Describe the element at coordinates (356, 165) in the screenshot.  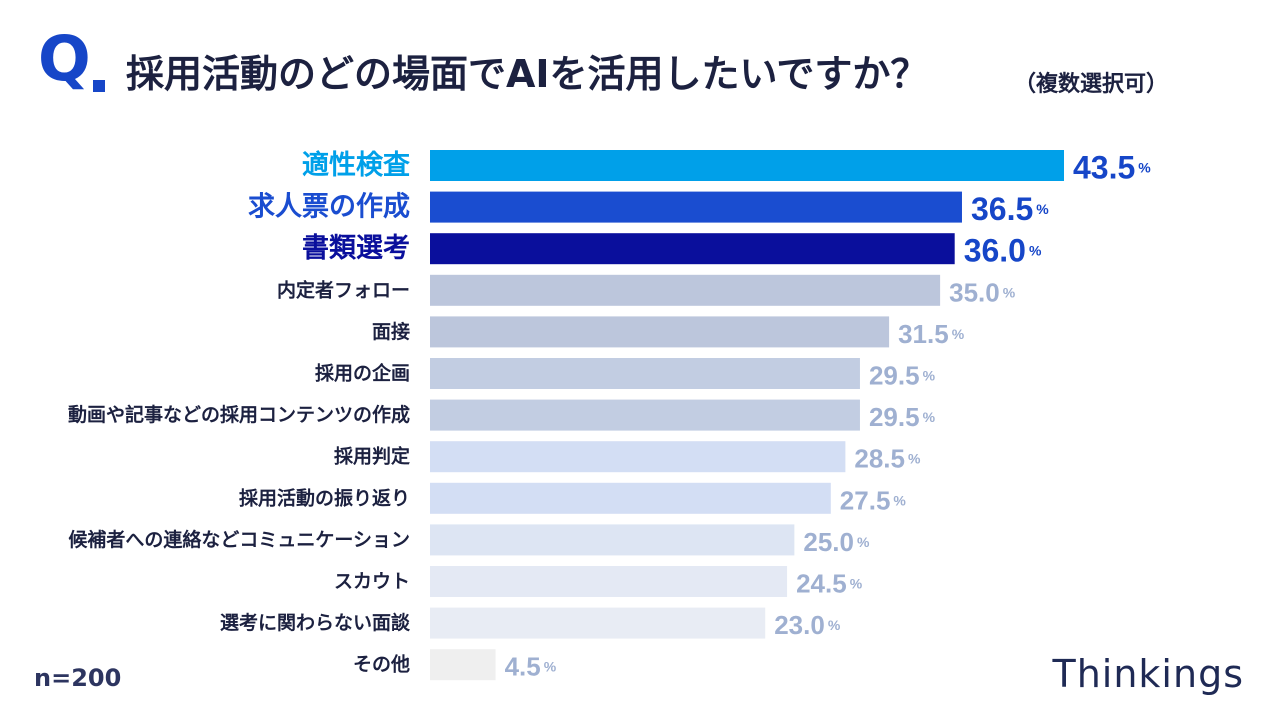
I see `category-label: 適性検査` at that location.